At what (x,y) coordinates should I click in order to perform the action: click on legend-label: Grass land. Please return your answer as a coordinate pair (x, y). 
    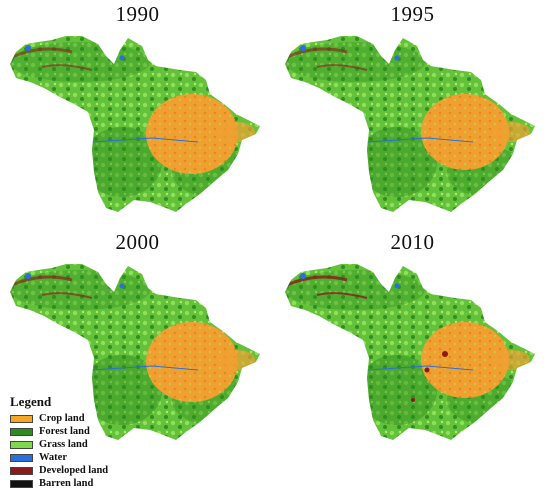
    Looking at the image, I should click on (63, 444).